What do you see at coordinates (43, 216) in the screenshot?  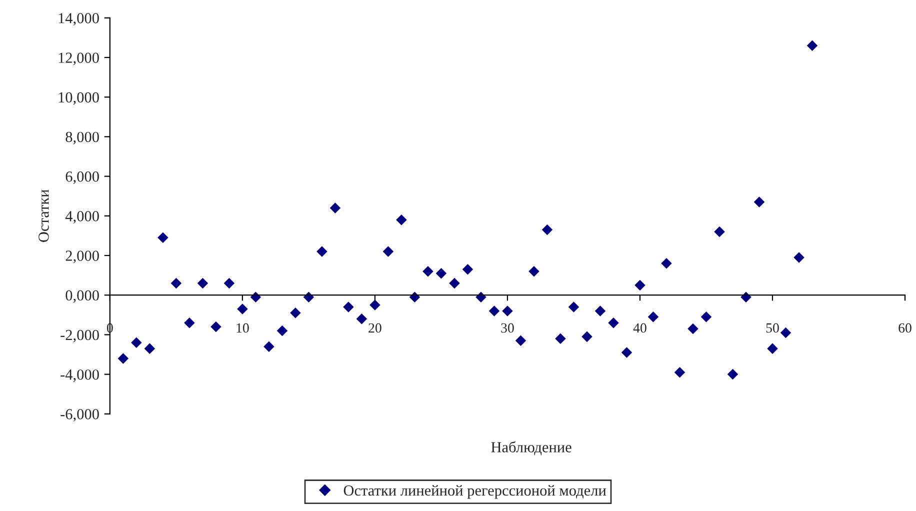 I see `y-axis-title: Остатки` at bounding box center [43, 216].